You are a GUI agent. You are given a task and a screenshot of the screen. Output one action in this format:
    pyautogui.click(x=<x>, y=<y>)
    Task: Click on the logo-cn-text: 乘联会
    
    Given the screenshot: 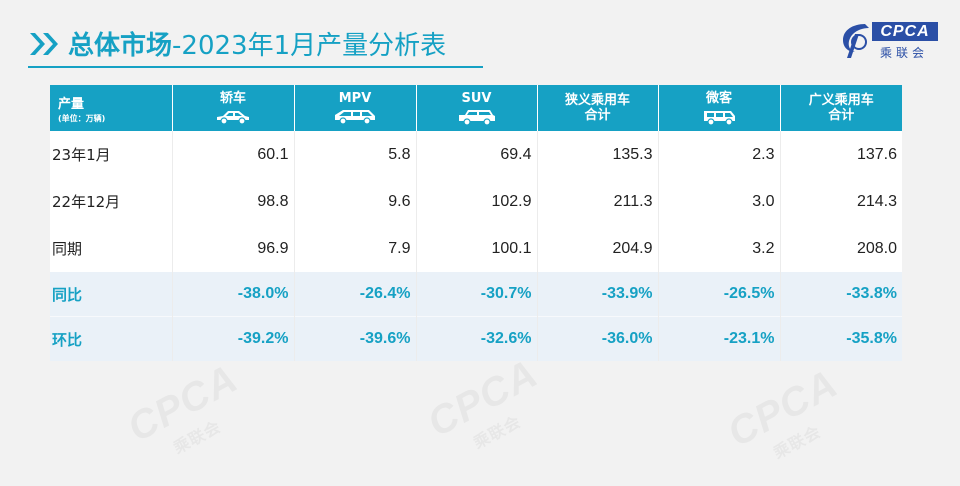 What is the action you would take?
    pyautogui.click(x=904, y=53)
    